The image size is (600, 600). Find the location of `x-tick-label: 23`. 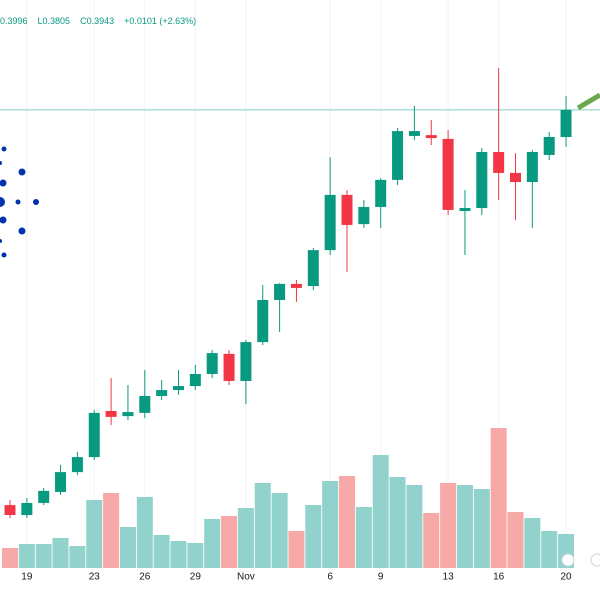

x-tick-label: 23 is located at coordinates (95, 577).